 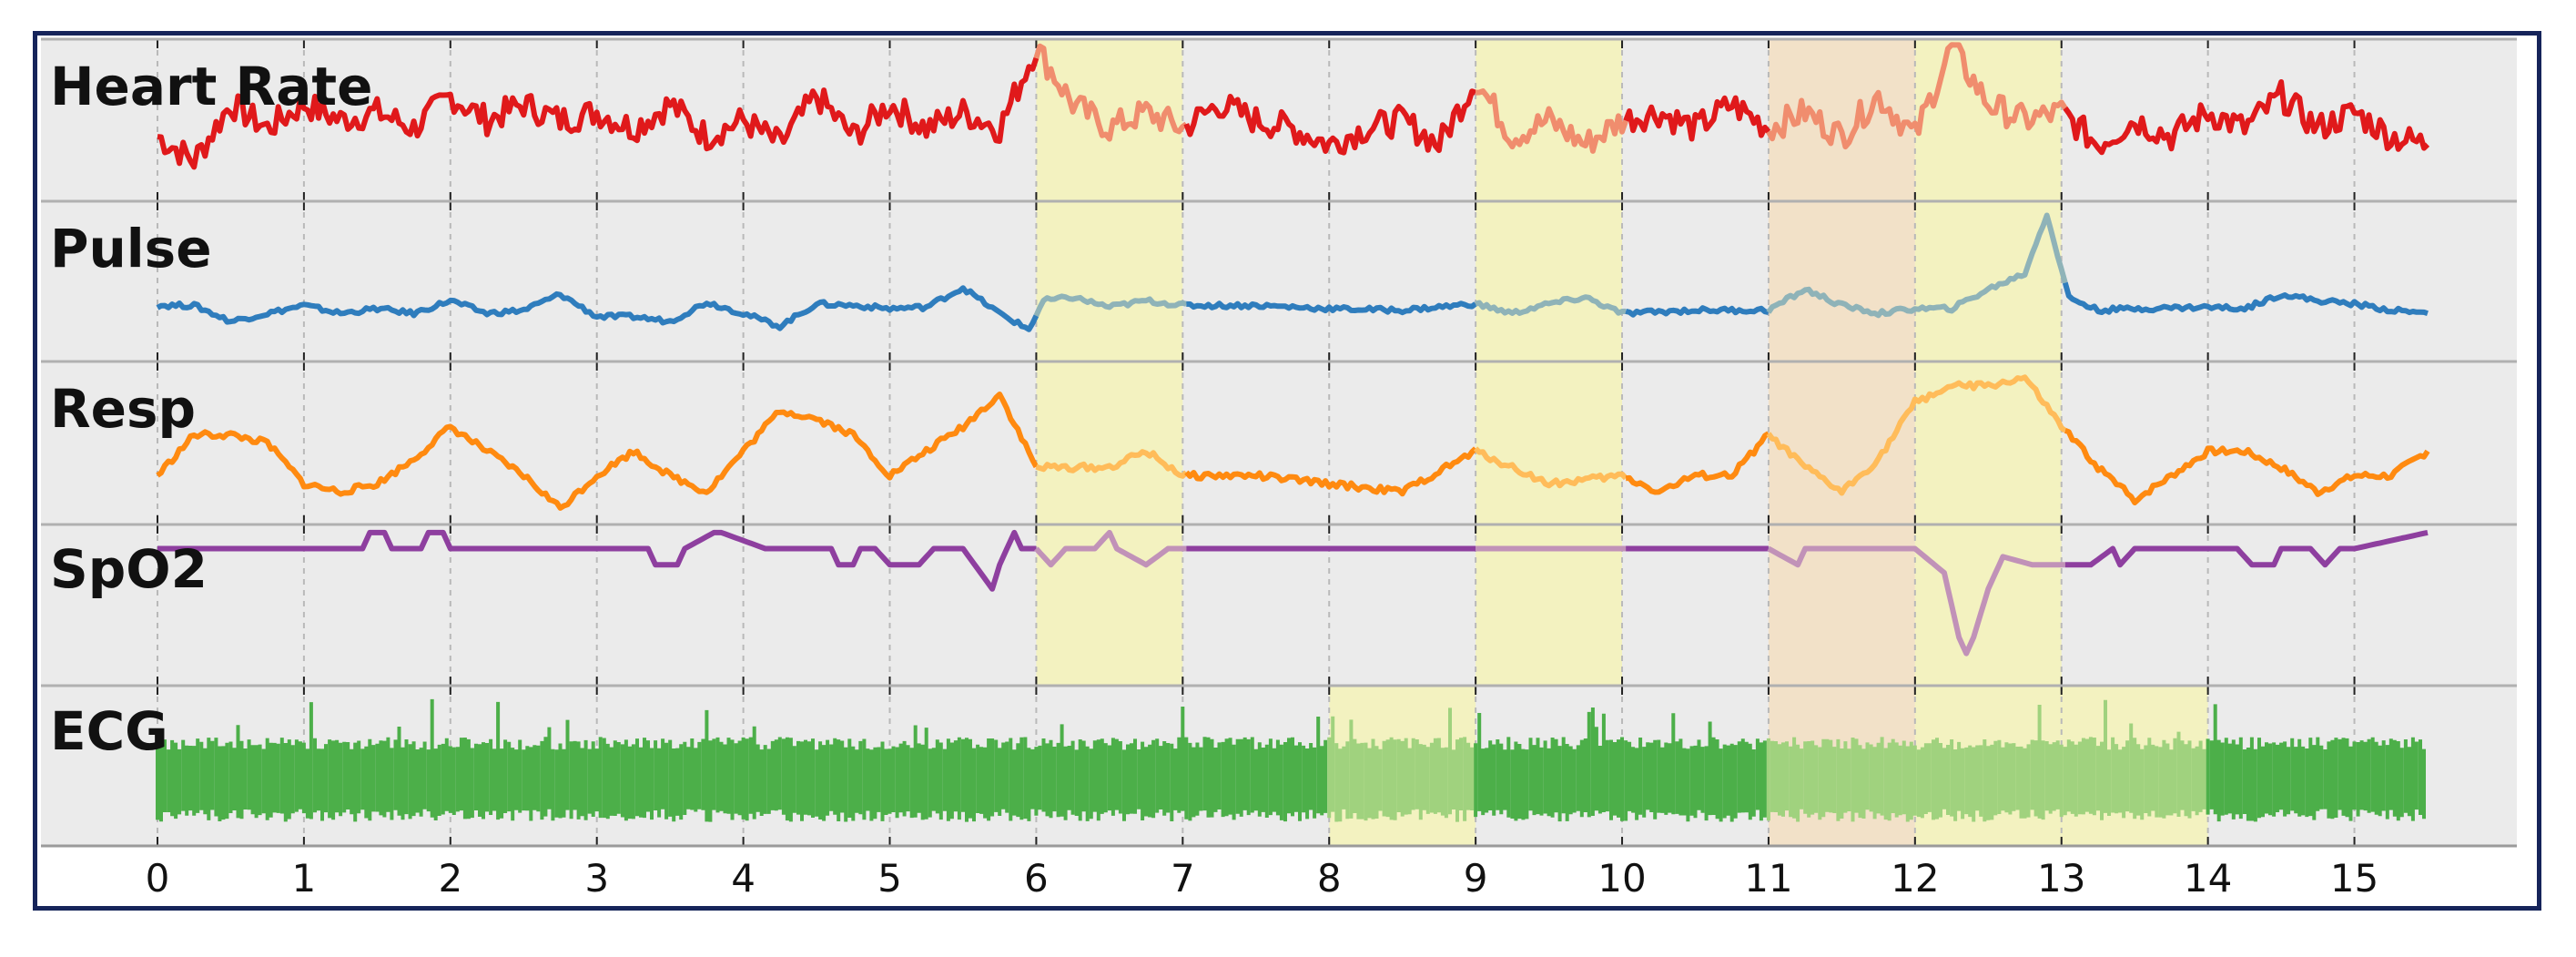 What do you see at coordinates (123, 409) in the screenshot?
I see `panel-label-resp: Resp` at bounding box center [123, 409].